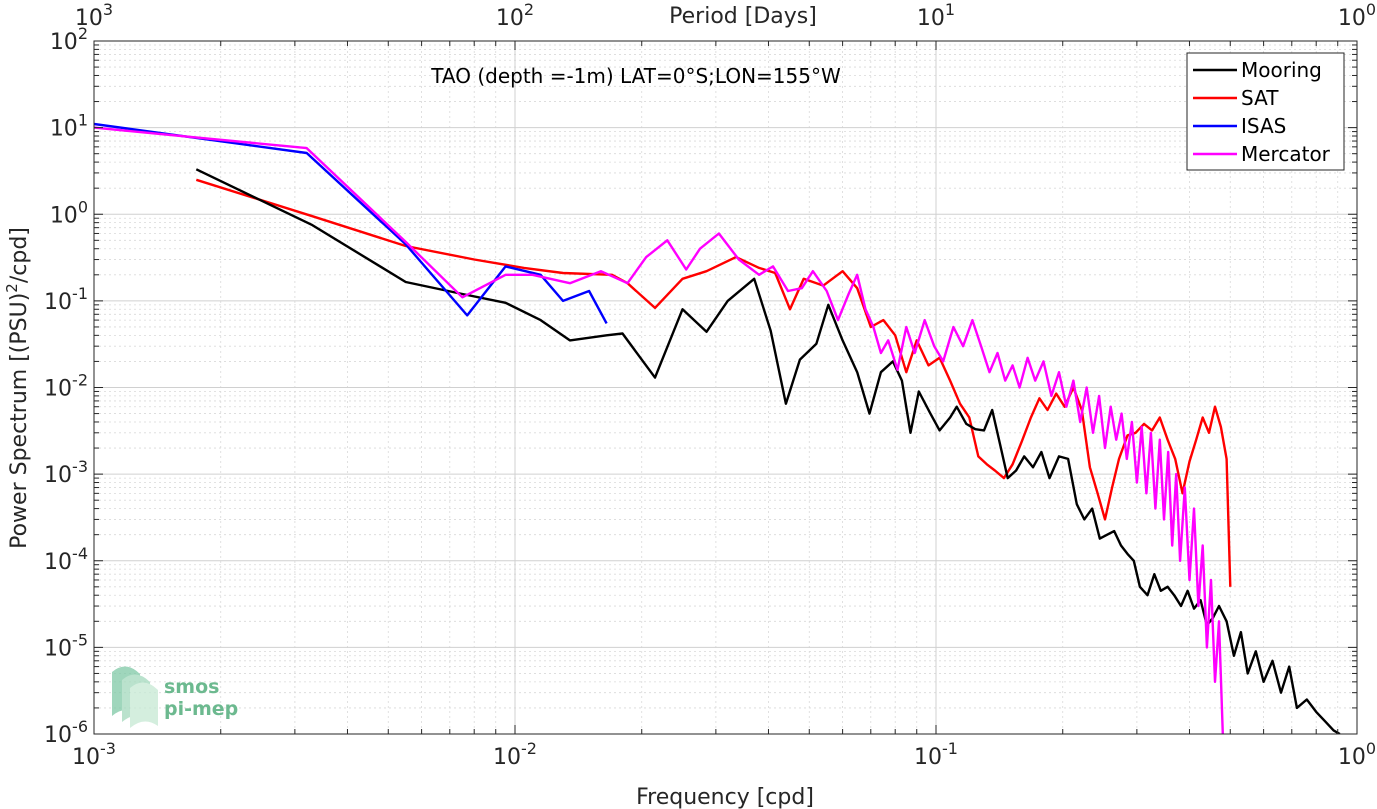  I want to click on y-tick-label: 10⁻³, so click(66, 472).